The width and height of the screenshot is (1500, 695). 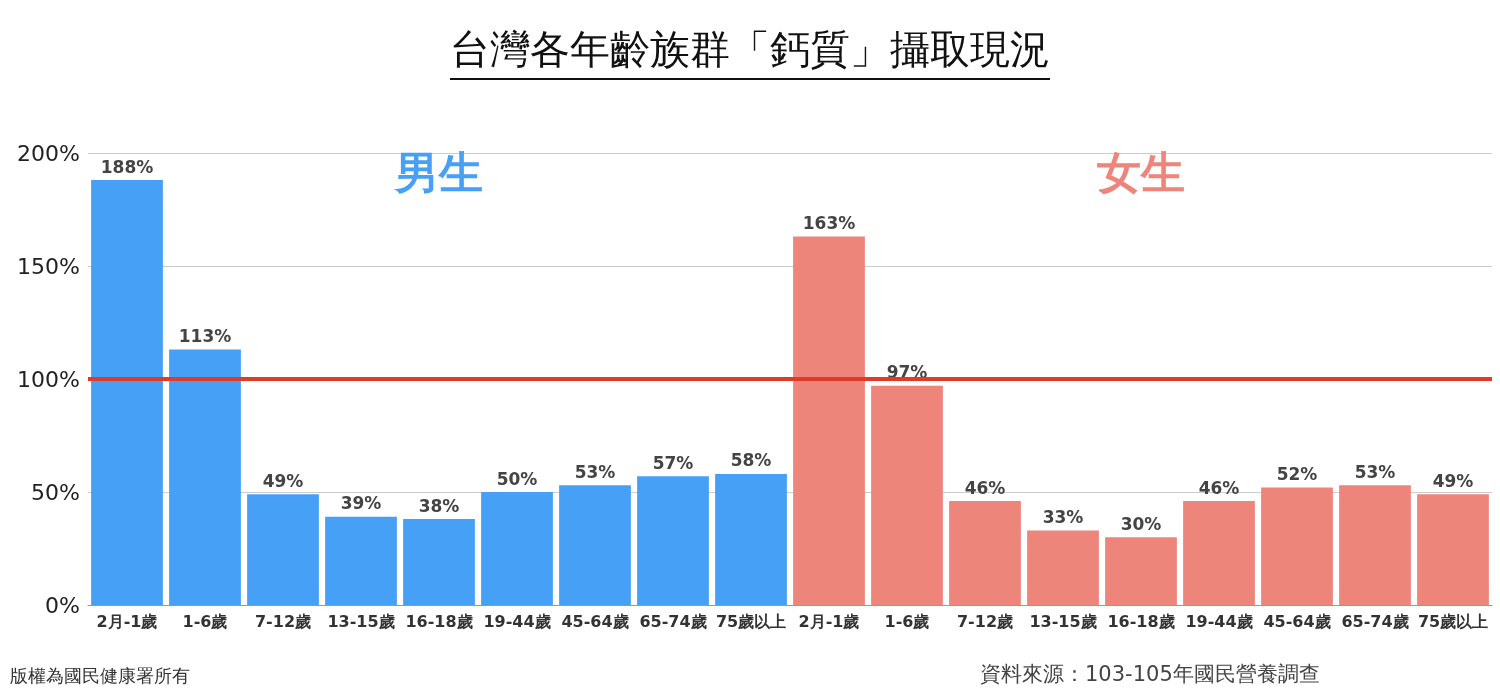 I want to click on data-label: 188%, so click(x=127, y=166).